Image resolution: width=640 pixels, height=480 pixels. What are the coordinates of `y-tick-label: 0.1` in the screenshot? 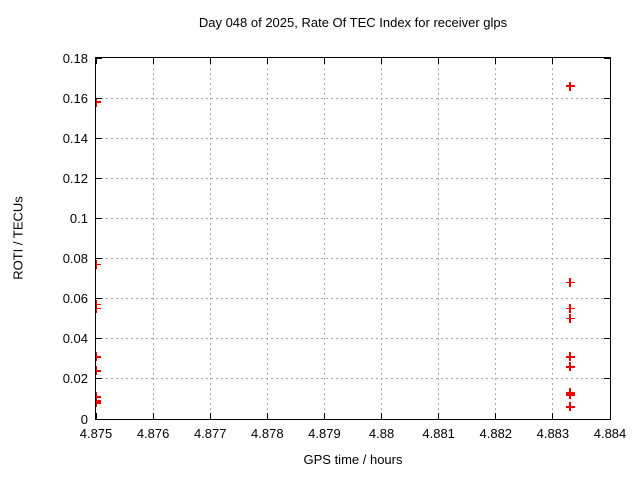 It's located at (78, 218).